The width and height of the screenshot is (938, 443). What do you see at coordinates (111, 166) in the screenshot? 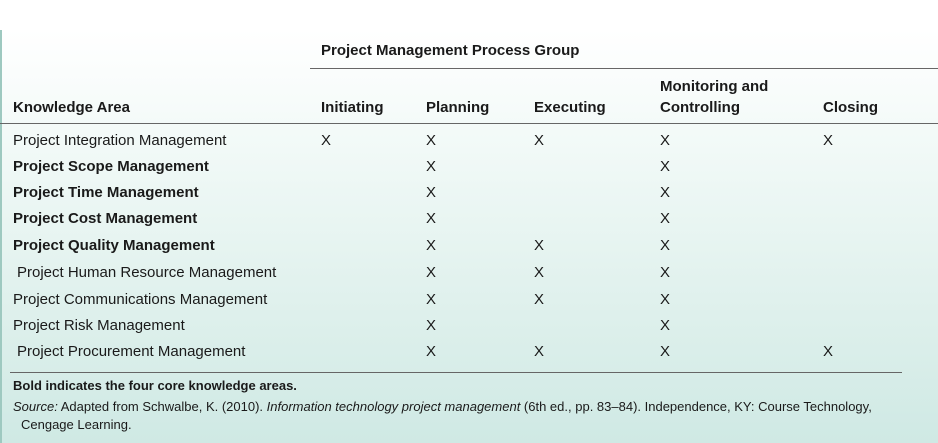
I see `row-name: Project Scope Management` at bounding box center [111, 166].